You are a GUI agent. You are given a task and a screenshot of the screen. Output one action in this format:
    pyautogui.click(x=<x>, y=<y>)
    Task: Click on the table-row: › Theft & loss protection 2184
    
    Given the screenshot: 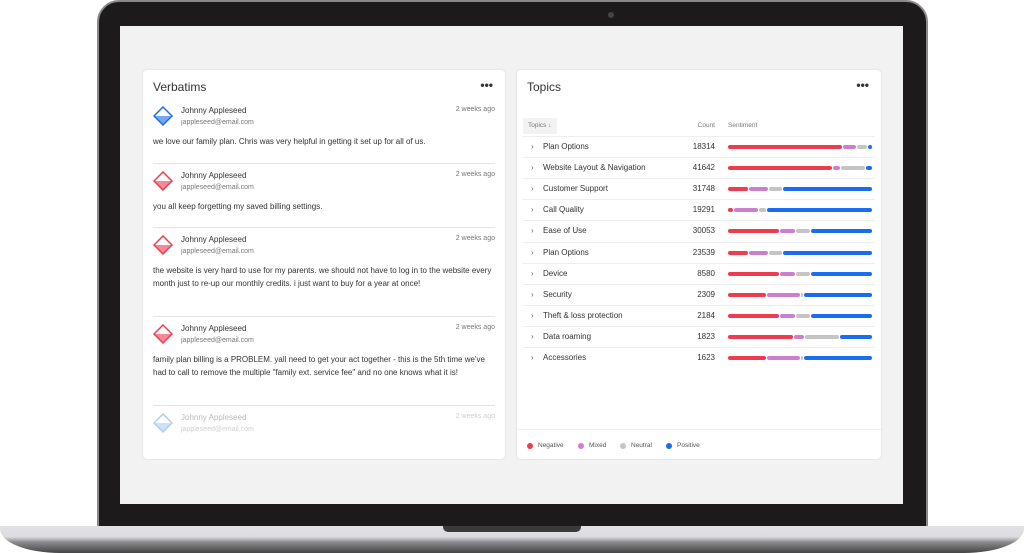 What is the action you would take?
    pyautogui.click(x=699, y=315)
    